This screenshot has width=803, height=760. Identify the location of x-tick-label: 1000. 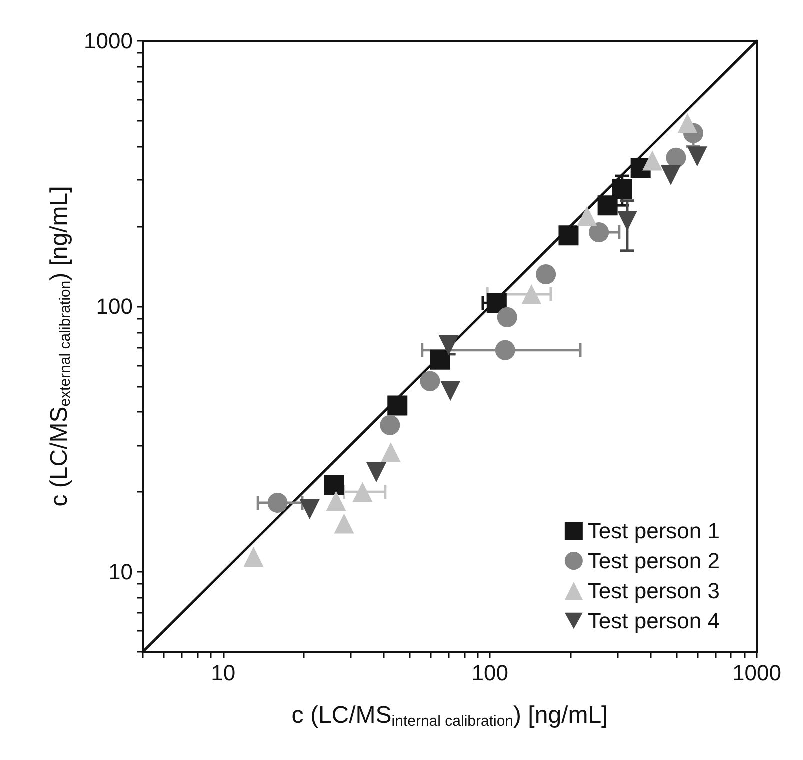
(757, 673).